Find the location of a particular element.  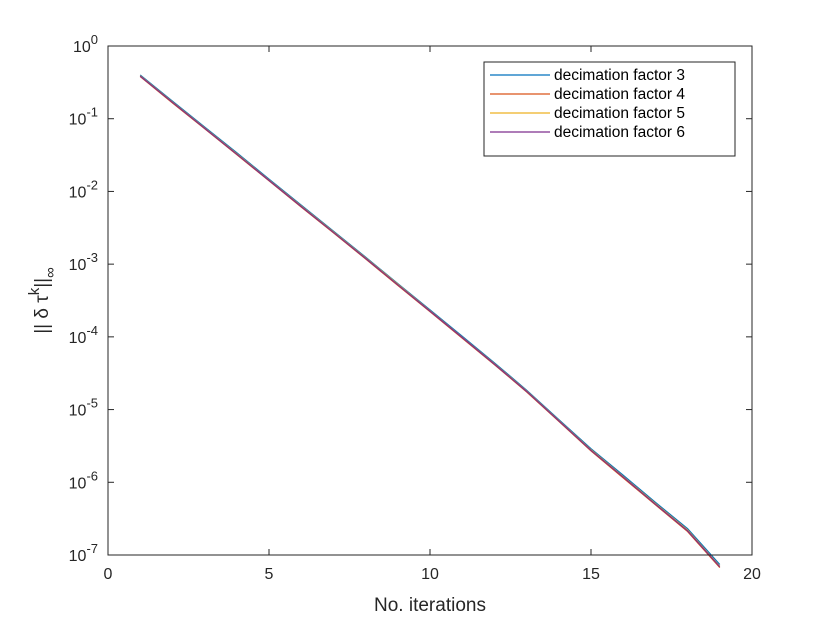

y-tick-label: 10⁻¹ is located at coordinates (83, 117).